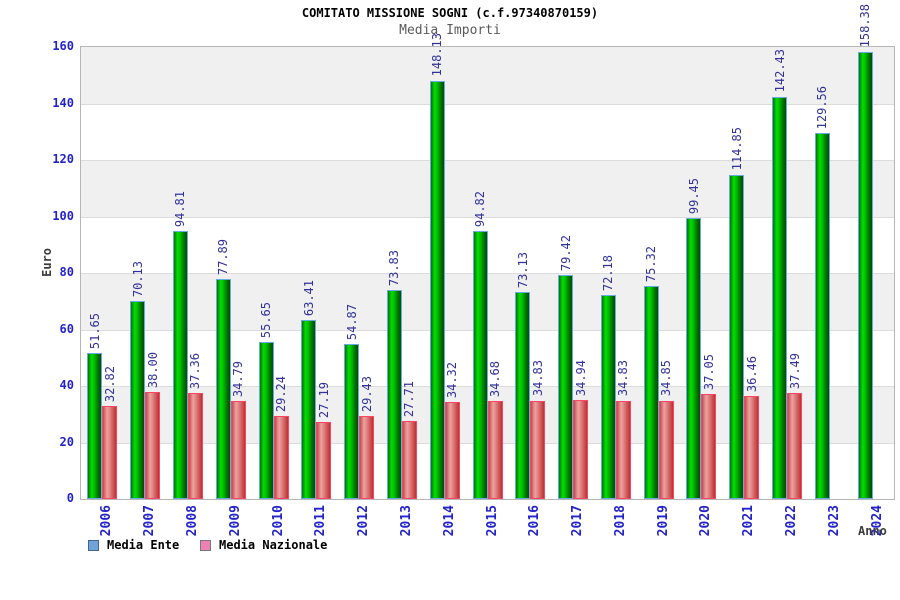  Describe the element at coordinates (66, 328) in the screenshot. I see `y-tick-label: 60` at that location.